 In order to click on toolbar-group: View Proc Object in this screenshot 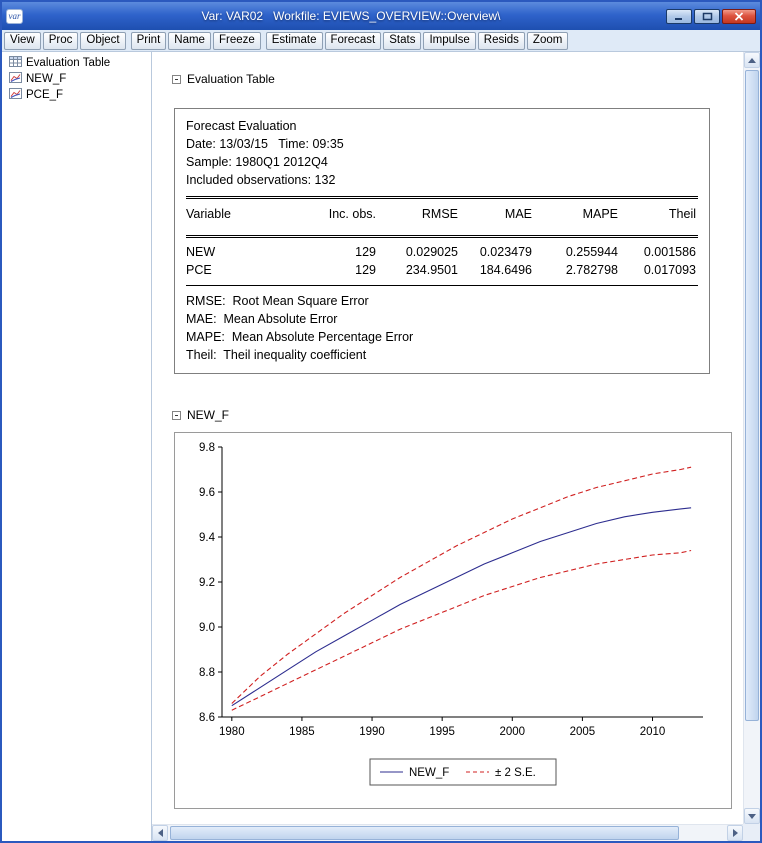, I will do `click(65, 40)`.